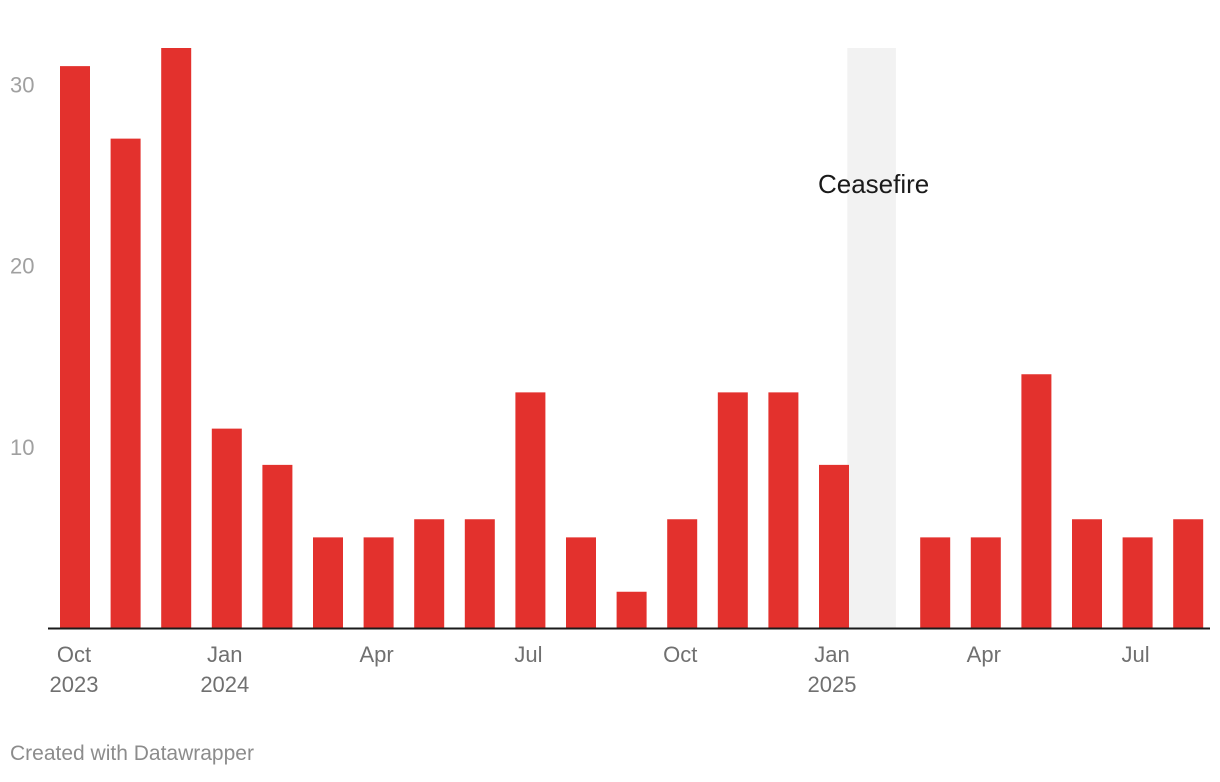 The height and width of the screenshot is (782, 1220). What do you see at coordinates (22, 447) in the screenshot?
I see `y-tick-label: 10` at bounding box center [22, 447].